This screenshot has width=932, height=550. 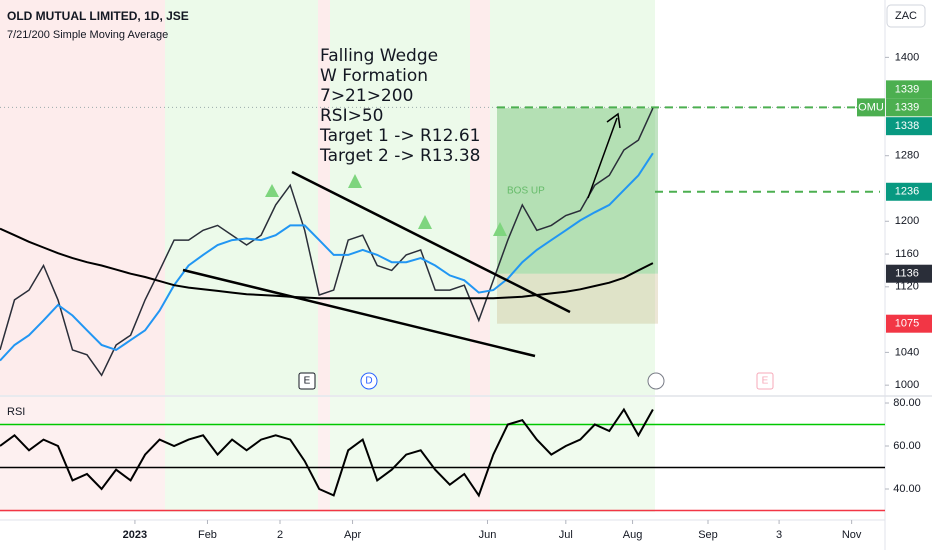 I want to click on y-tick-label: 1280, so click(x=907, y=156).